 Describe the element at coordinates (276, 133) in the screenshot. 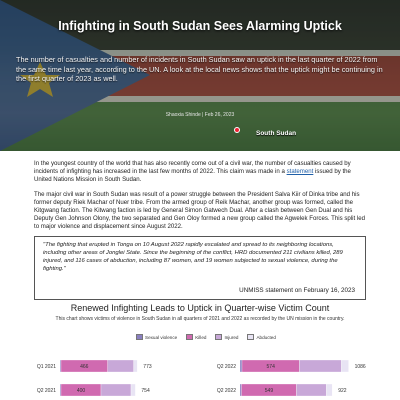

I see `map-label: South Sudan` at that location.